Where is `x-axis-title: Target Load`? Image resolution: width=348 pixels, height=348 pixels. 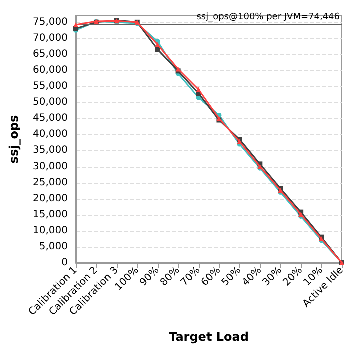
x-axis-title: Target Load is located at coordinates (209, 337).